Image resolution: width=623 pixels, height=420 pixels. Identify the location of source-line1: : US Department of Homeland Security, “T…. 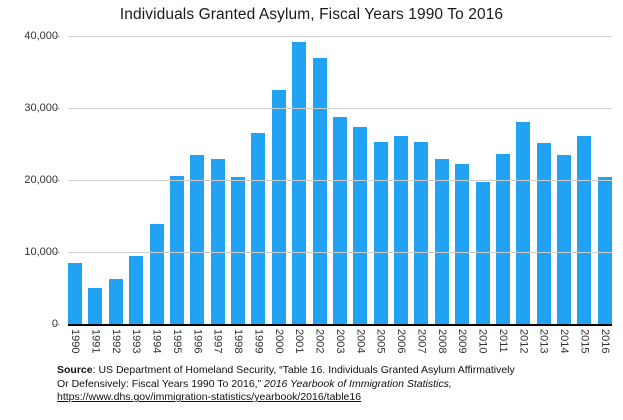
(303, 370).